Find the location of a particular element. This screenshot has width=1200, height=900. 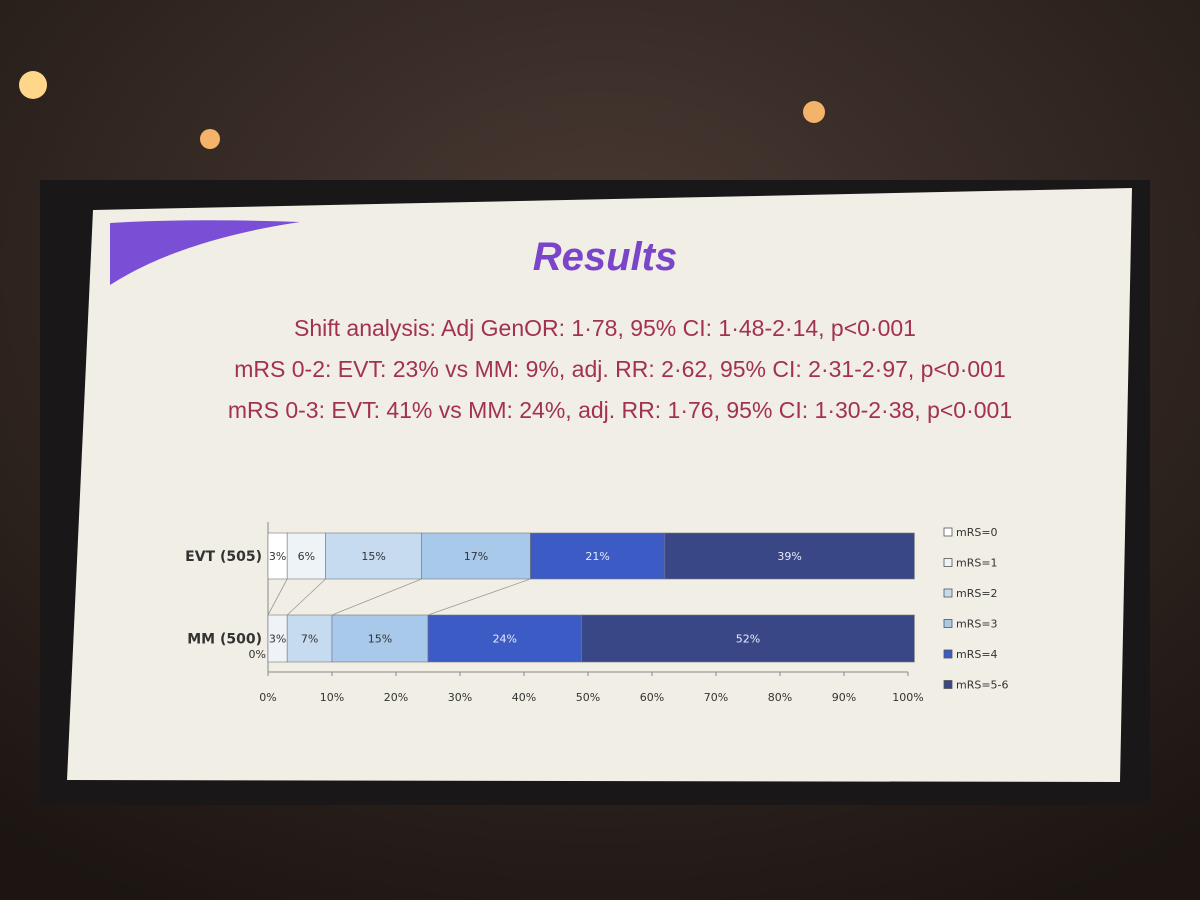

slide-title: Results is located at coordinates (605, 257).